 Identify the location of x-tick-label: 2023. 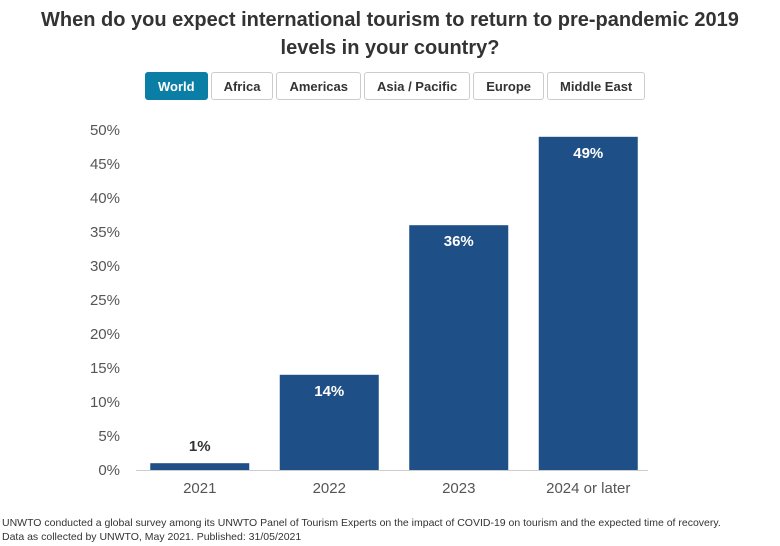
(458, 488).